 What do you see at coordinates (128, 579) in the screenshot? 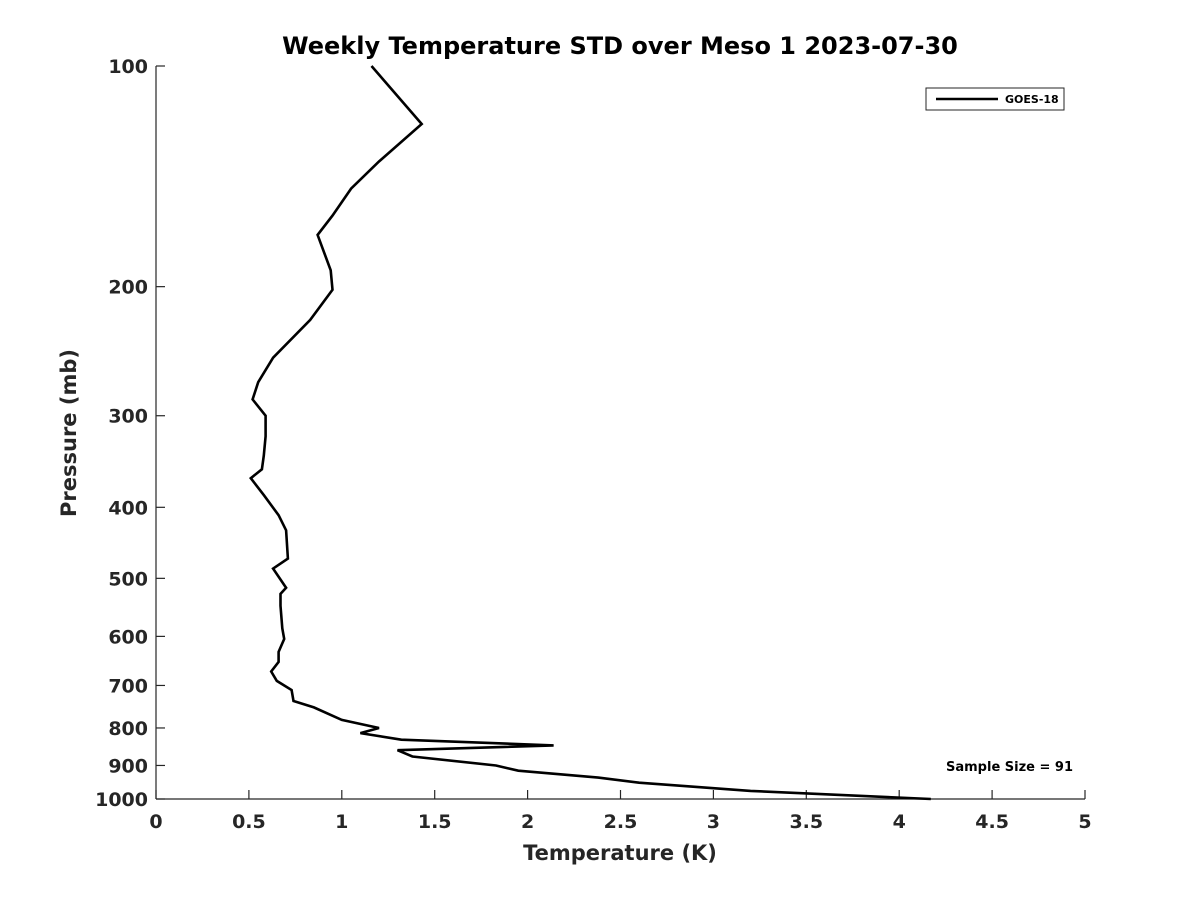
I see `y-tick-label: 500` at bounding box center [128, 579].